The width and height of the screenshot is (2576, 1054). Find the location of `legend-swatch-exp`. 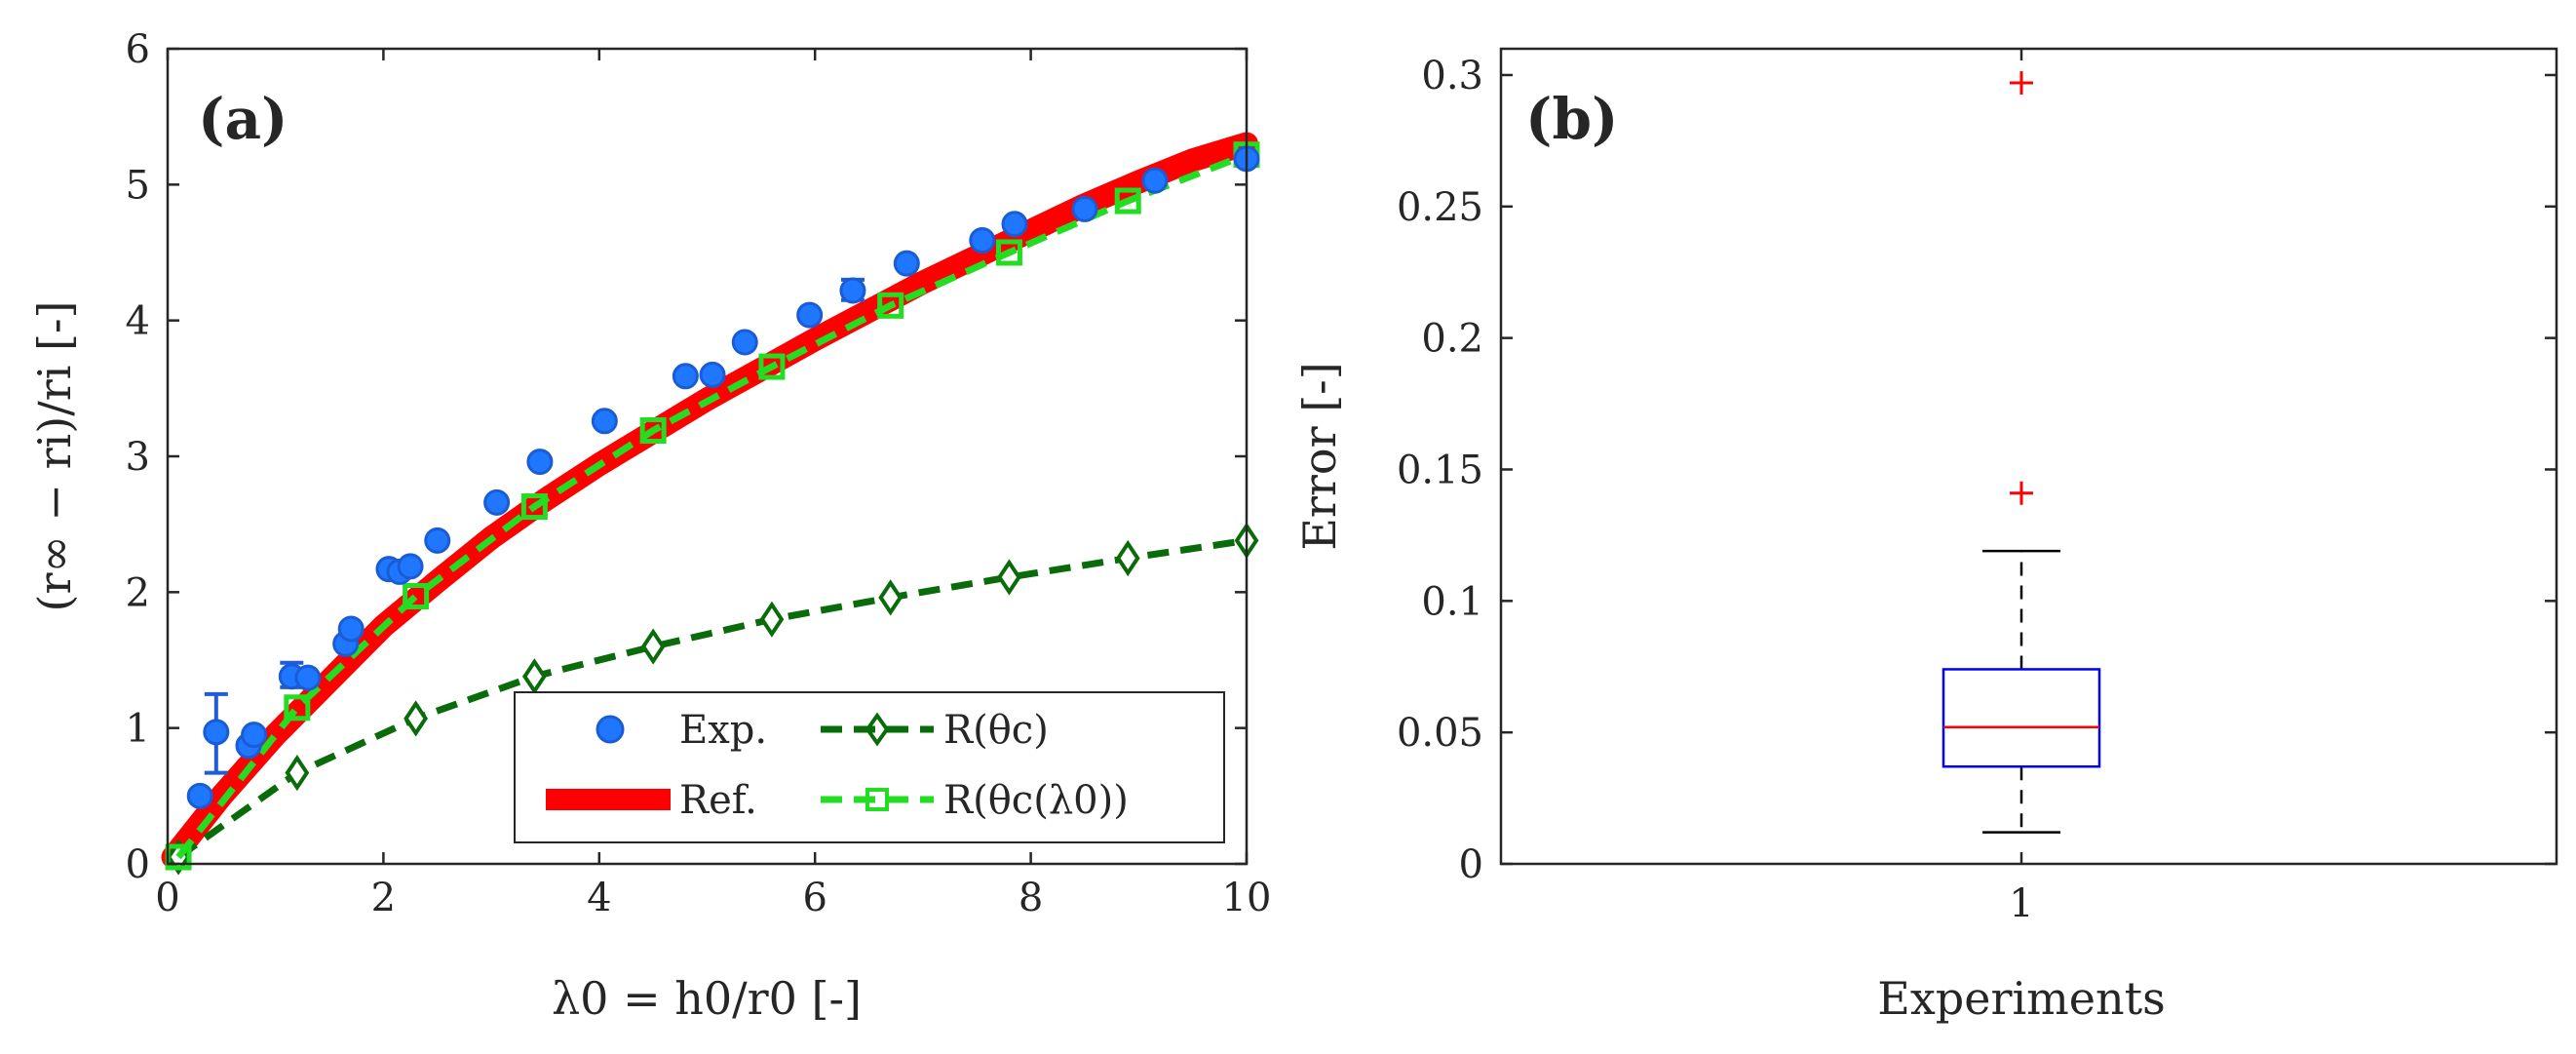

legend-swatch-exp is located at coordinates (610, 729).